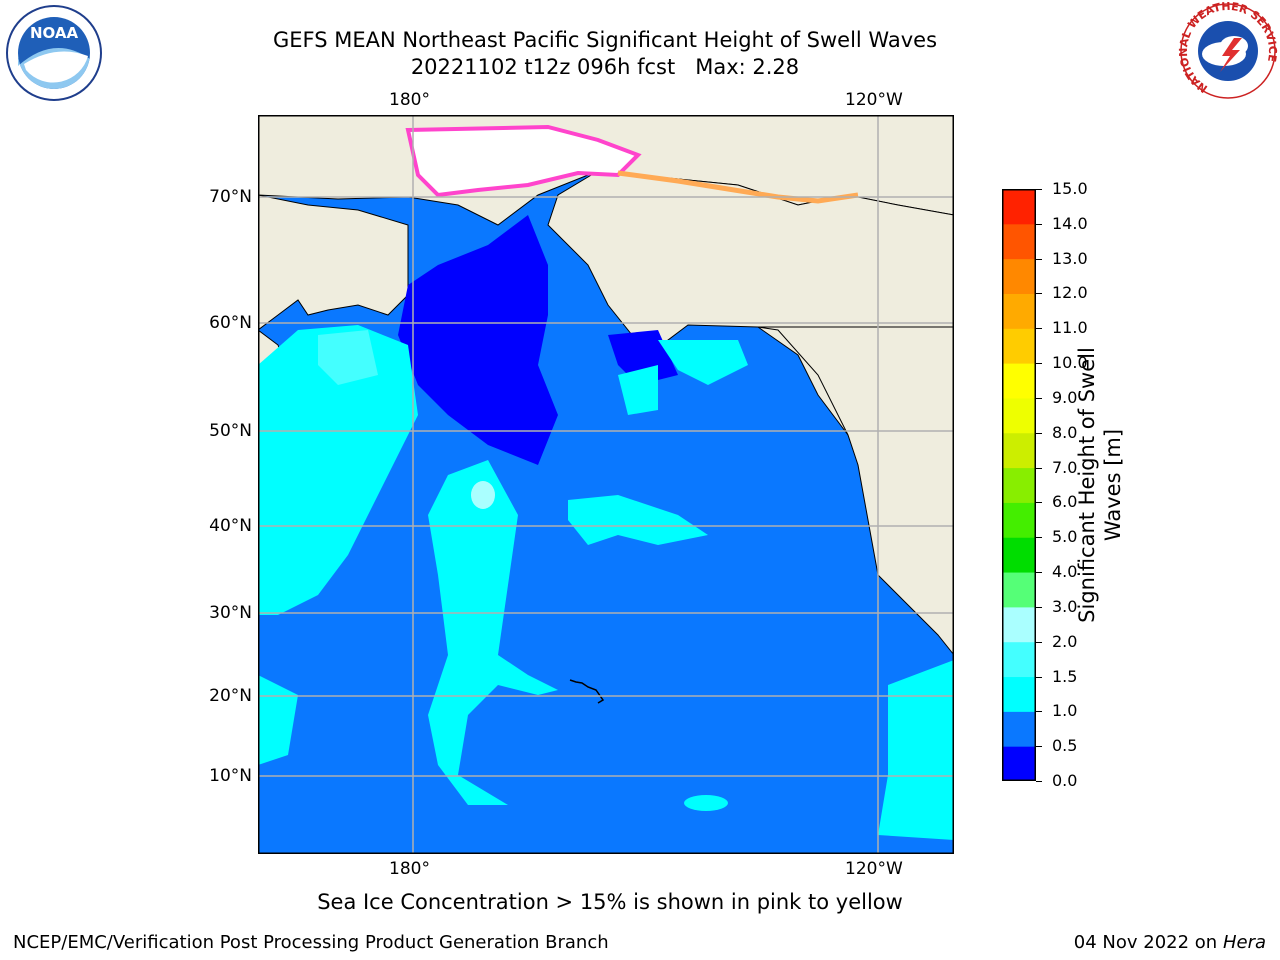 The height and width of the screenshot is (960, 1280). What do you see at coordinates (1070, 258) in the screenshot?
I see `colorbar-tick-label: 13.0` at bounding box center [1070, 258].